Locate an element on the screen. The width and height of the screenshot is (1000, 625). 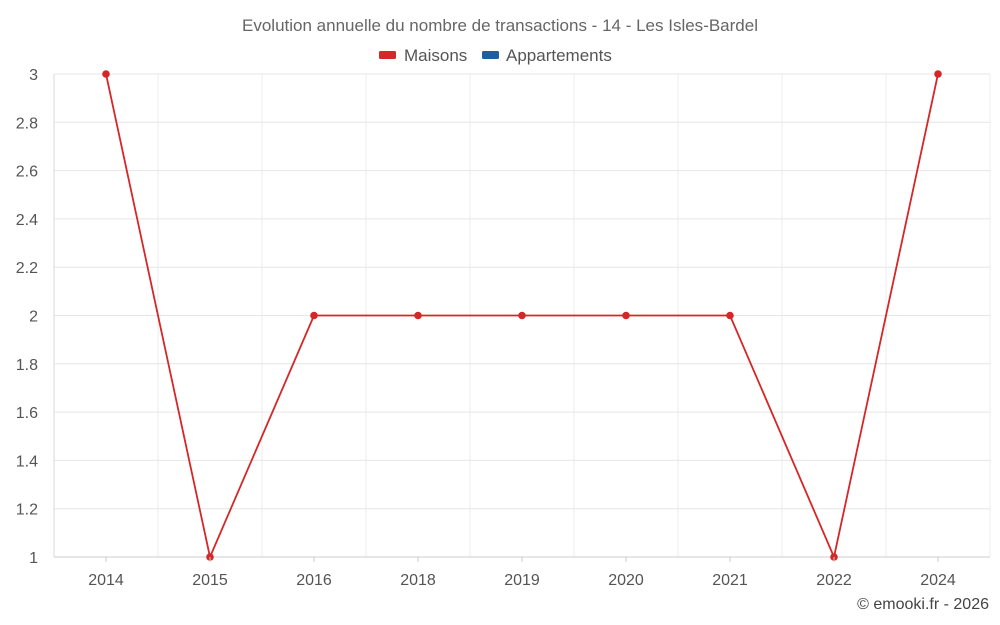
x-axis-ticks: 2014 2015 2016 2018 2019 2020 2021 2022 2024 is located at coordinates (522, 573).